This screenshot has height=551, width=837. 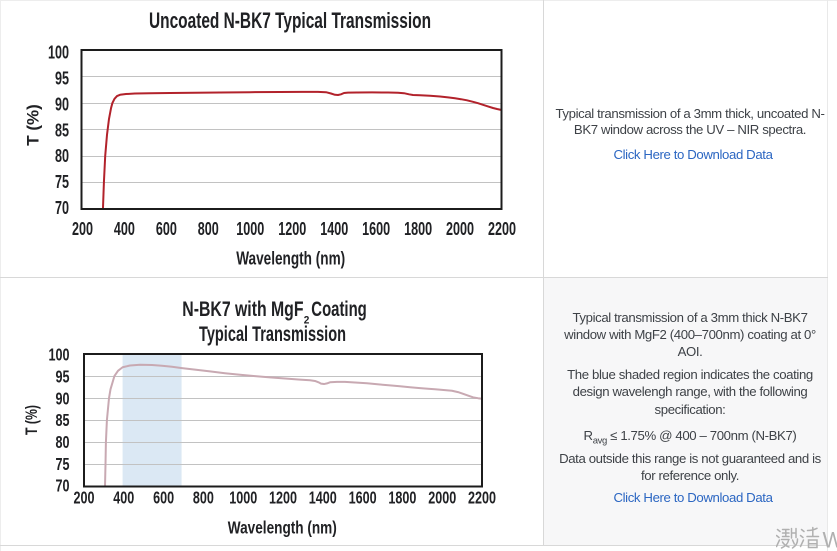 I want to click on svg-text: Coating, so click(x=339, y=308).